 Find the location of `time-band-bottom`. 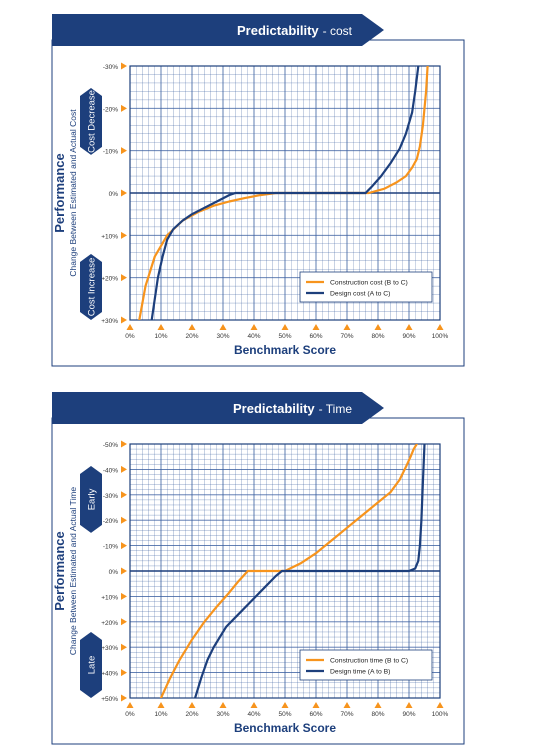

time-band-bottom is located at coordinates (91, 664).